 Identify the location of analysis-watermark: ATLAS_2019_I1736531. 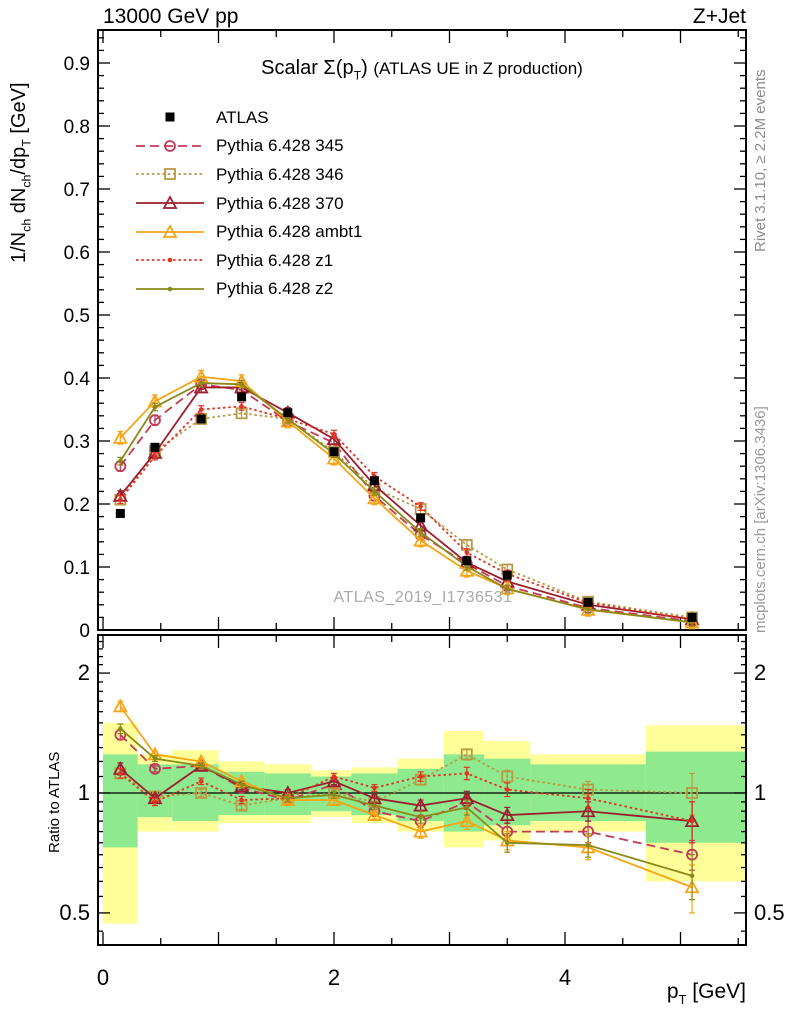
(423, 597).